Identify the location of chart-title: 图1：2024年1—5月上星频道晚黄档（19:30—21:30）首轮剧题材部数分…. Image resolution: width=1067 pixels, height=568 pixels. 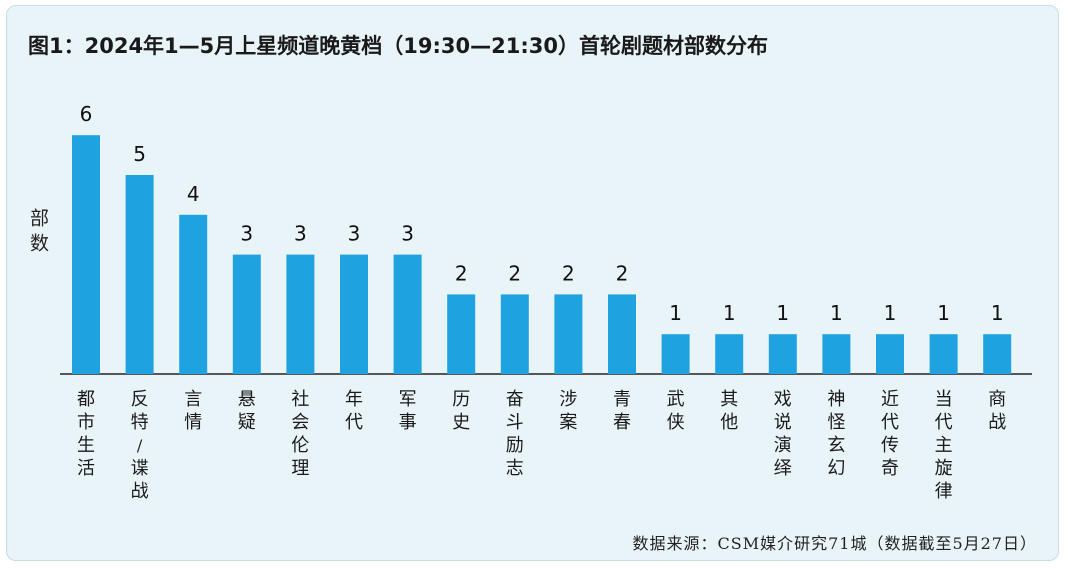
(398, 46).